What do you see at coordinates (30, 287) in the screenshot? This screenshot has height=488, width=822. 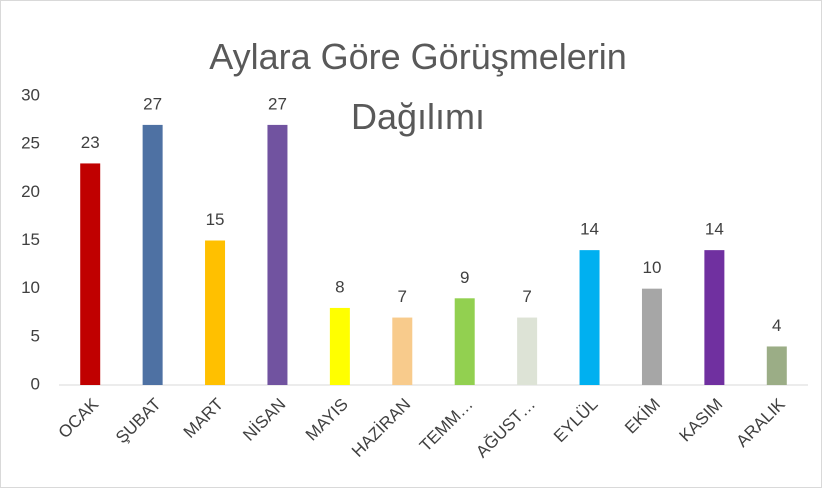 I see `y-tick-label: 10` at bounding box center [30, 287].